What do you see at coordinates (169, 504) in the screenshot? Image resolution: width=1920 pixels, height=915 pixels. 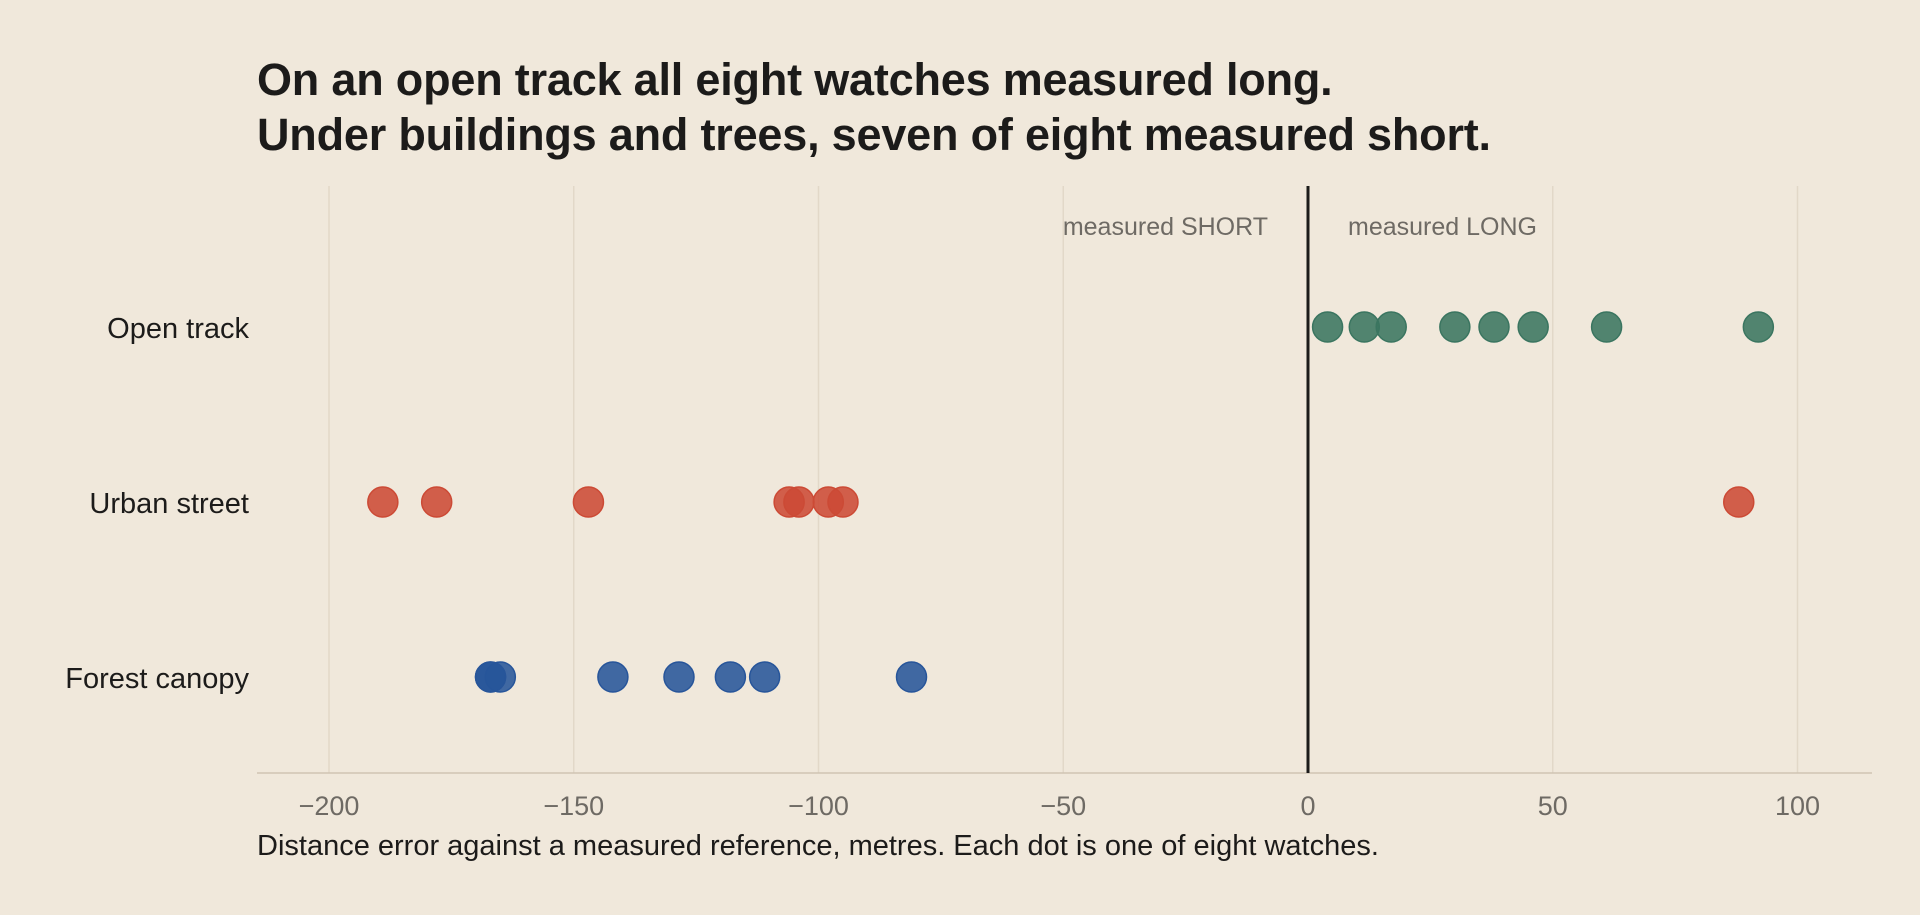 I see `category-label: Urban street` at bounding box center [169, 504].